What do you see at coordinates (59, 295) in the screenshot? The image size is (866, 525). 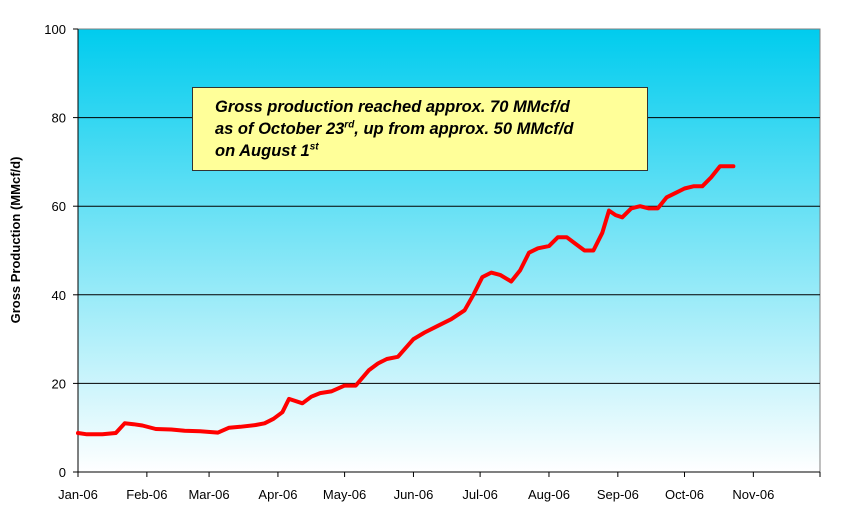 I see `y-tick-label-40: 40` at bounding box center [59, 295].